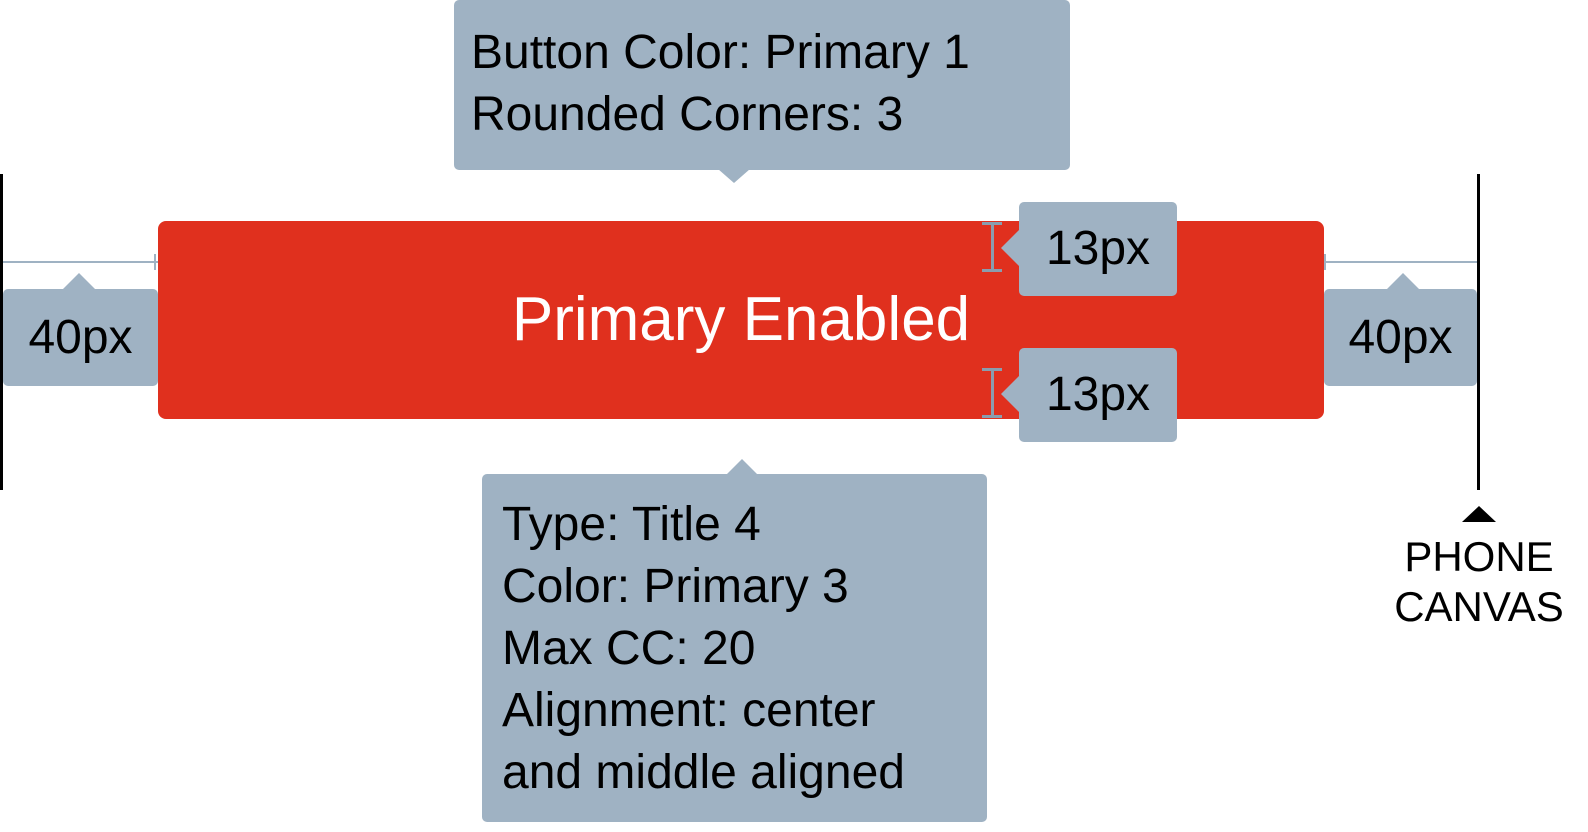  Describe the element at coordinates (992, 247) in the screenshot. I see `top-padding-marker` at that location.